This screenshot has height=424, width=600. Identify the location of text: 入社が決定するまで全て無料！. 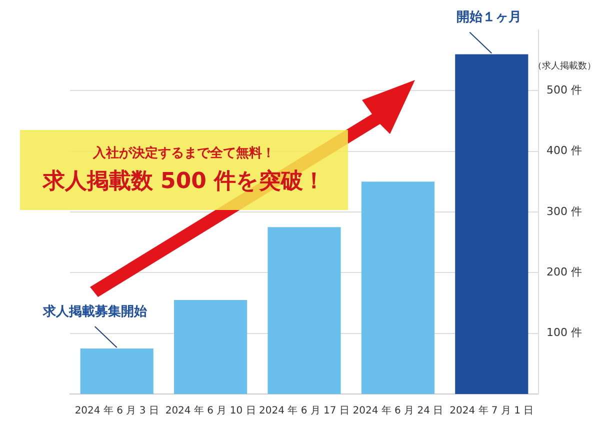
(184, 153).